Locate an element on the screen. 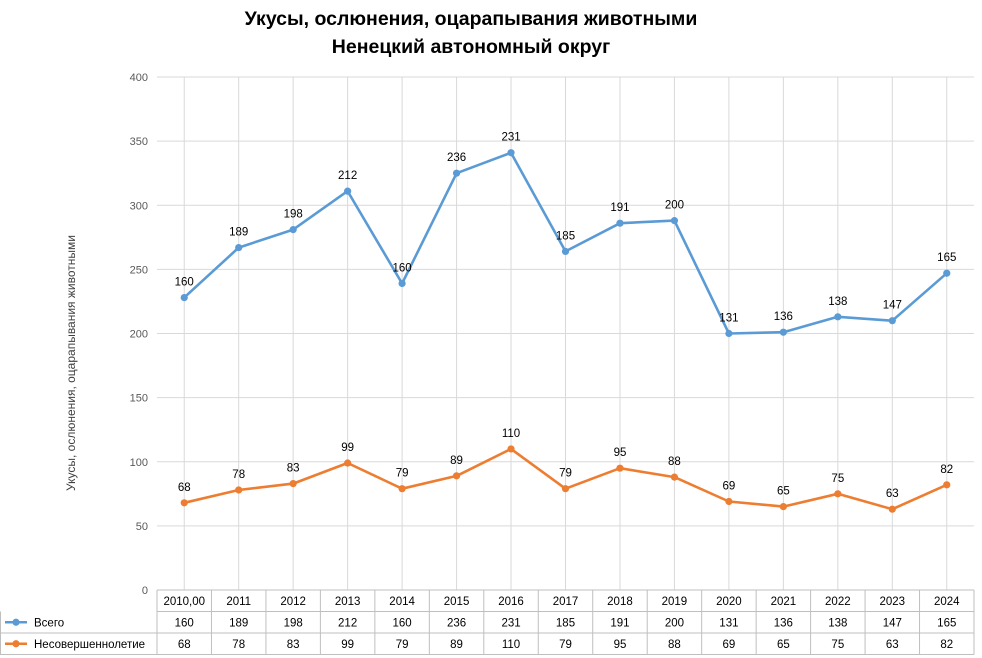  table-cell-value: 75 is located at coordinates (837, 645).